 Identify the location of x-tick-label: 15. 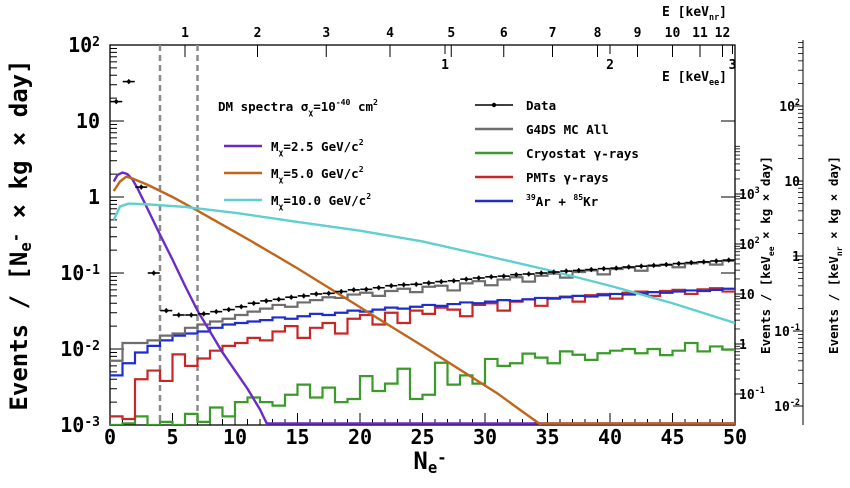
(297, 437).